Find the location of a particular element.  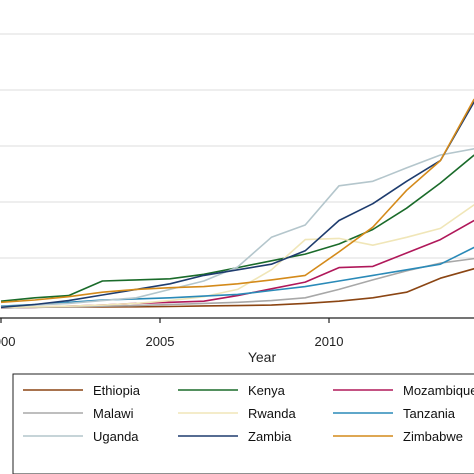

x-axis-ticks is located at coordinates (165, 320).